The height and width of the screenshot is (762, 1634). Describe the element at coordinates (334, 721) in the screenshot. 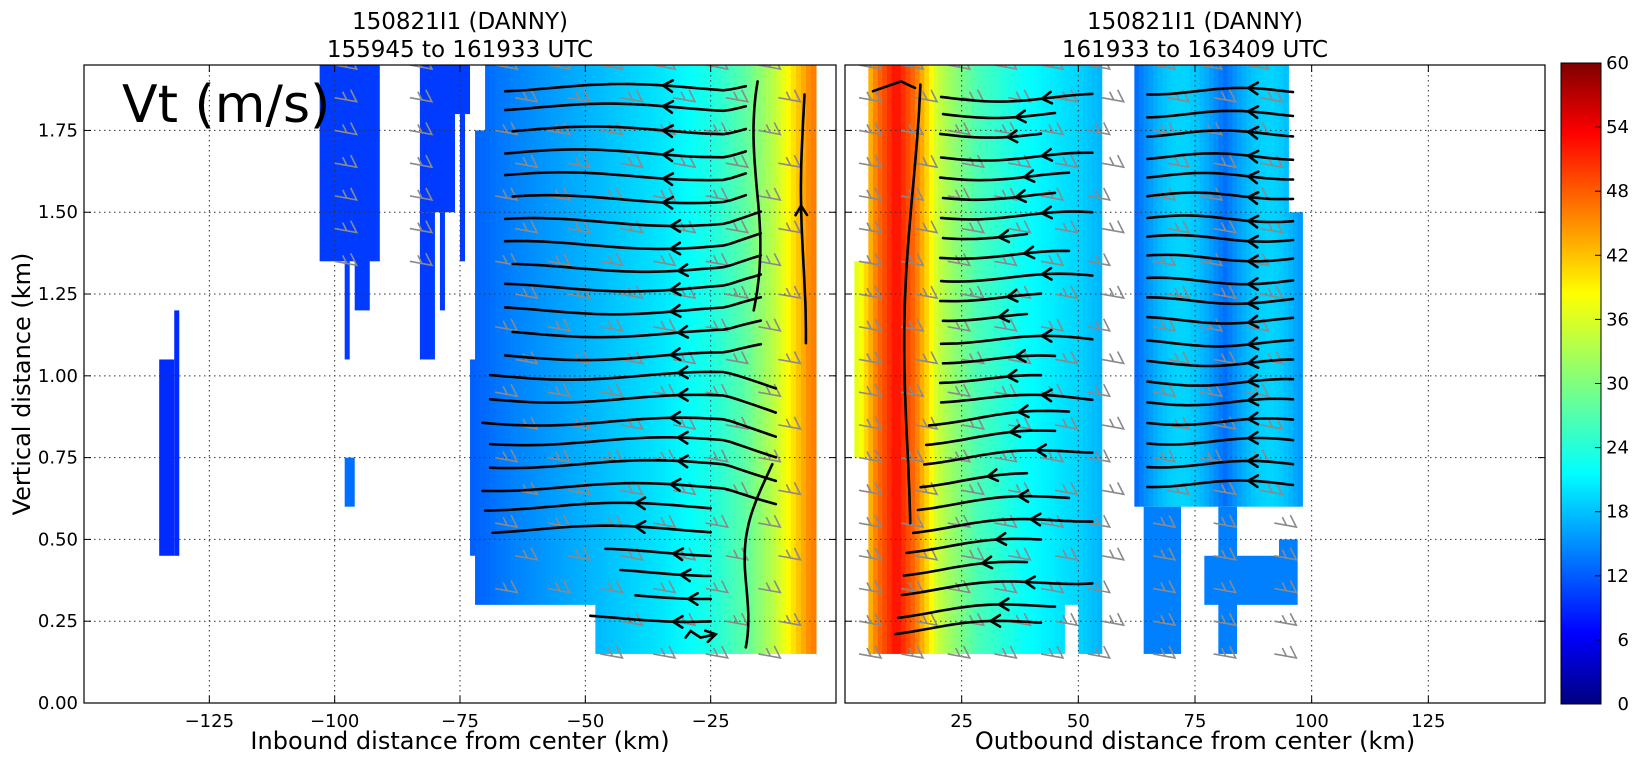

I see `x-tick-label: −100` at that location.